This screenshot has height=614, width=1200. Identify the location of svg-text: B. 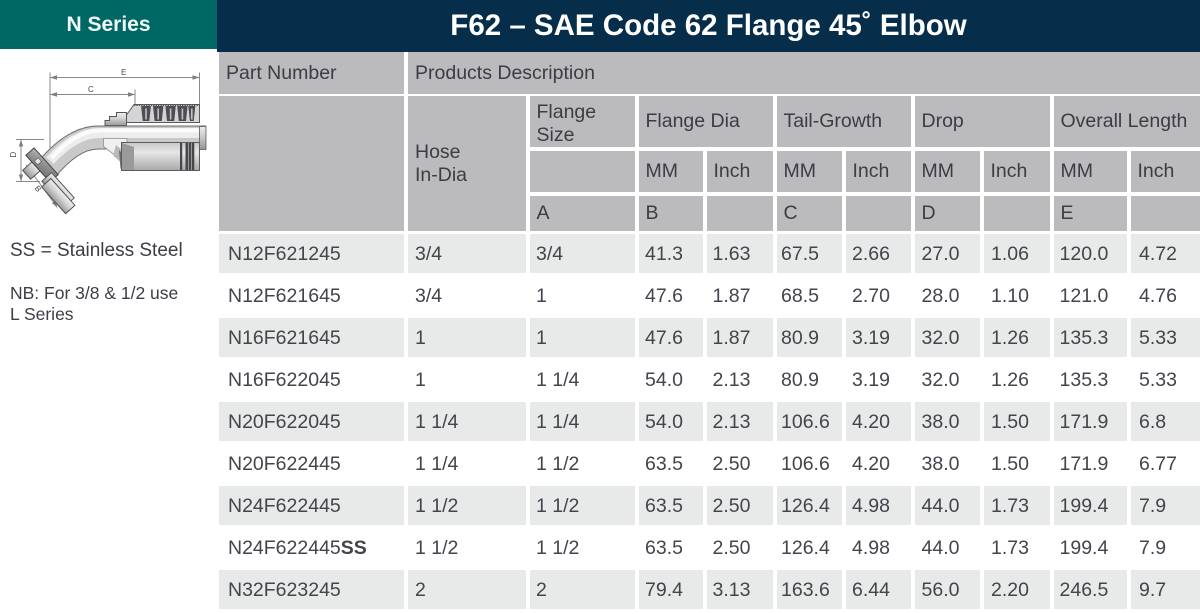
(38, 189).